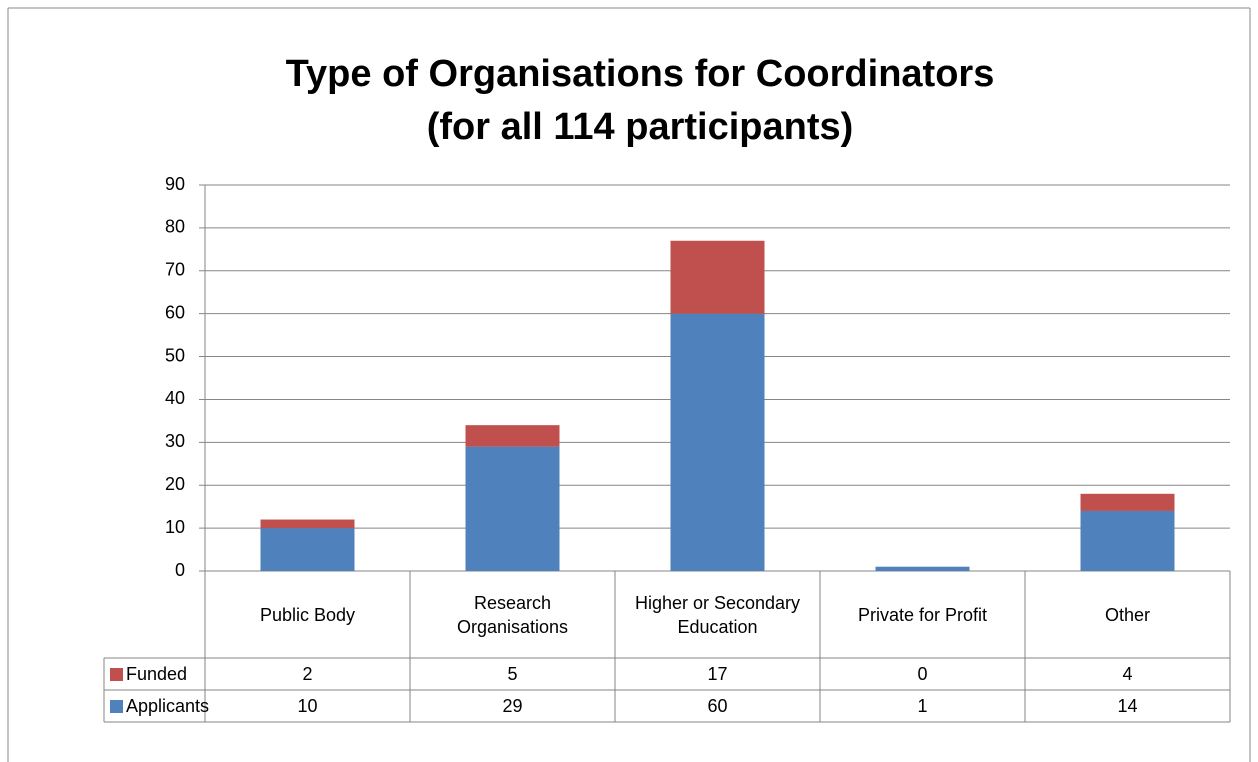  I want to click on category-label: Other, so click(1127, 614).